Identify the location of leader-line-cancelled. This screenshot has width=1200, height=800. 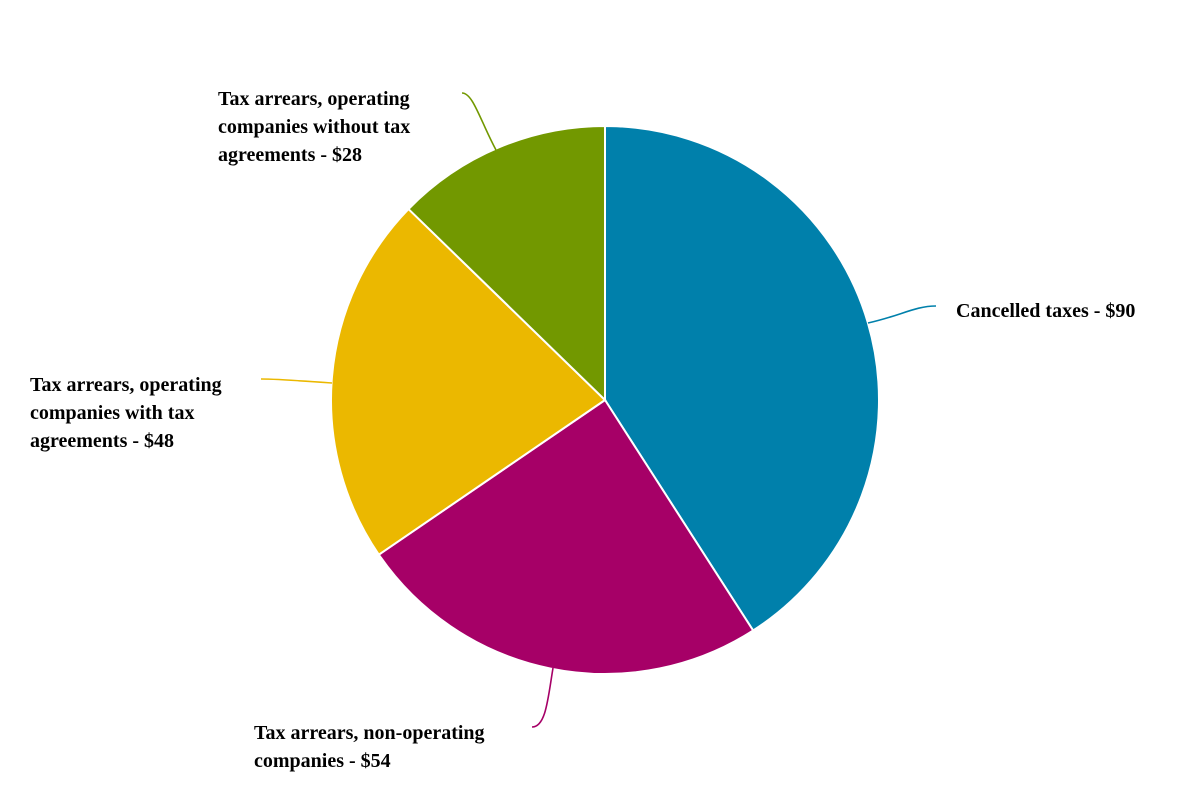
(902, 314).